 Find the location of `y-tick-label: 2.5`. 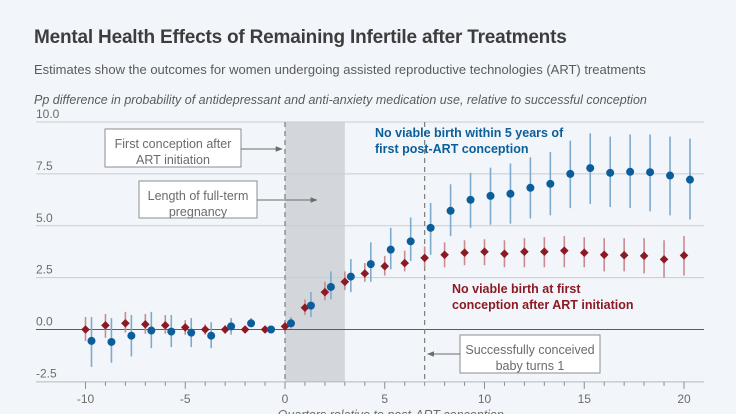

y-tick-label: 2.5 is located at coordinates (44, 270).